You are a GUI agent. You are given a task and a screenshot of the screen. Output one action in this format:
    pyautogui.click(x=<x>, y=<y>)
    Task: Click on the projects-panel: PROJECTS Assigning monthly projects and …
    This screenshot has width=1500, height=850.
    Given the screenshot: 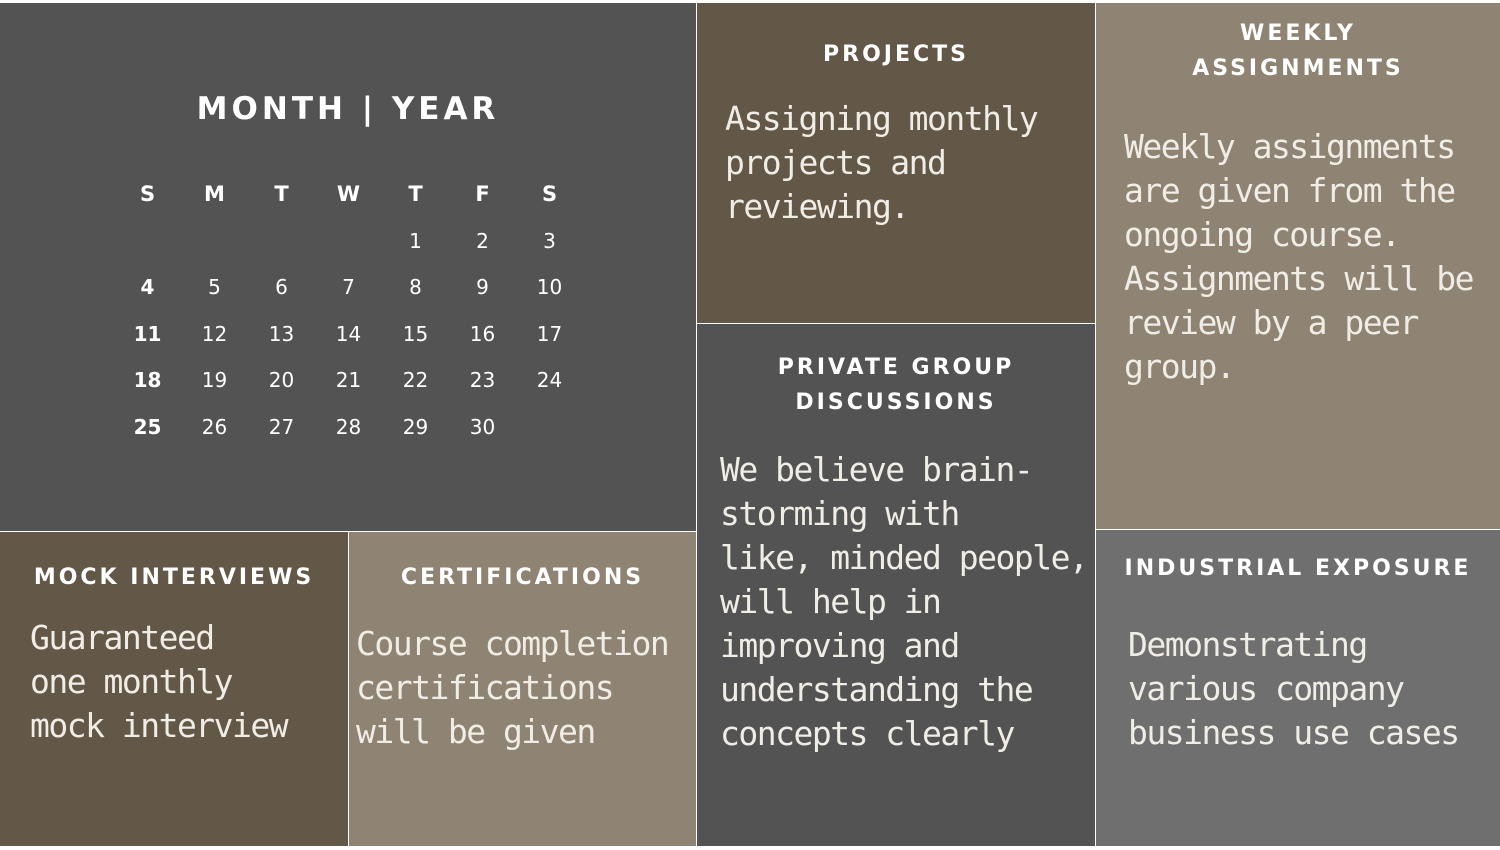 What is the action you would take?
    pyautogui.click(x=896, y=163)
    